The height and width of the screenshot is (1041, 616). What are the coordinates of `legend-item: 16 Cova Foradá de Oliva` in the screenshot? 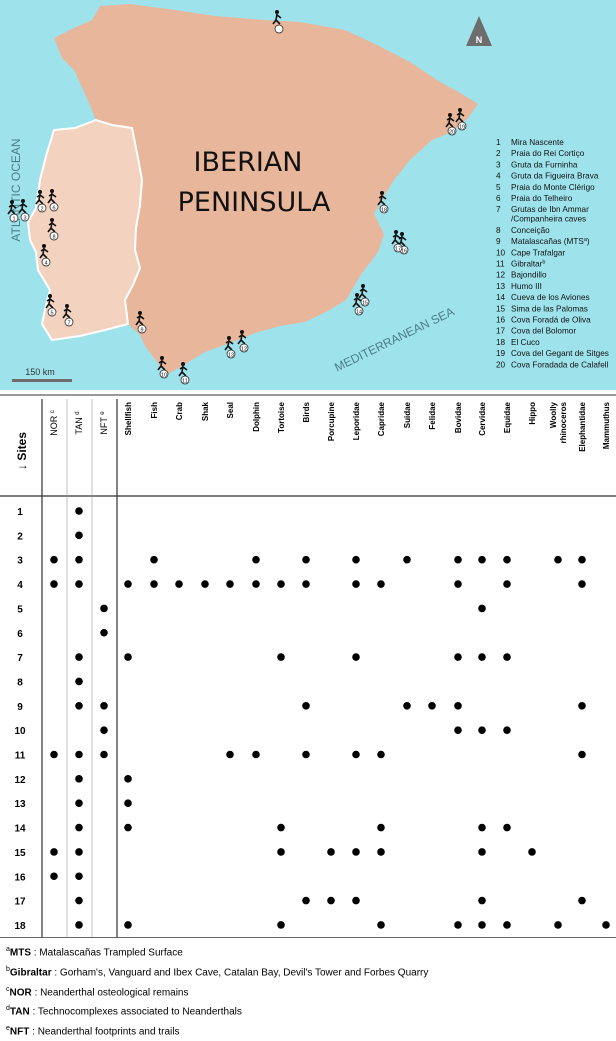 It's located at (543, 320).